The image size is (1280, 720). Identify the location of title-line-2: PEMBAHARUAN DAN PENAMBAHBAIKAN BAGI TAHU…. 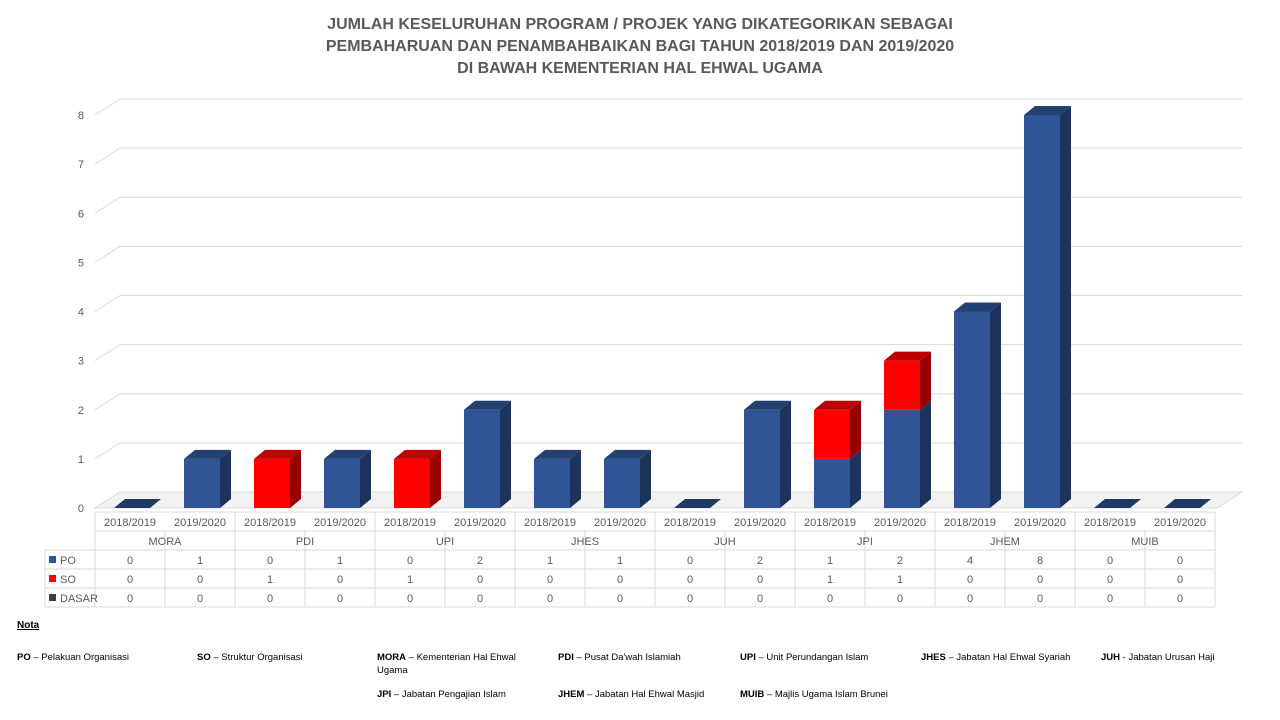
(640, 46).